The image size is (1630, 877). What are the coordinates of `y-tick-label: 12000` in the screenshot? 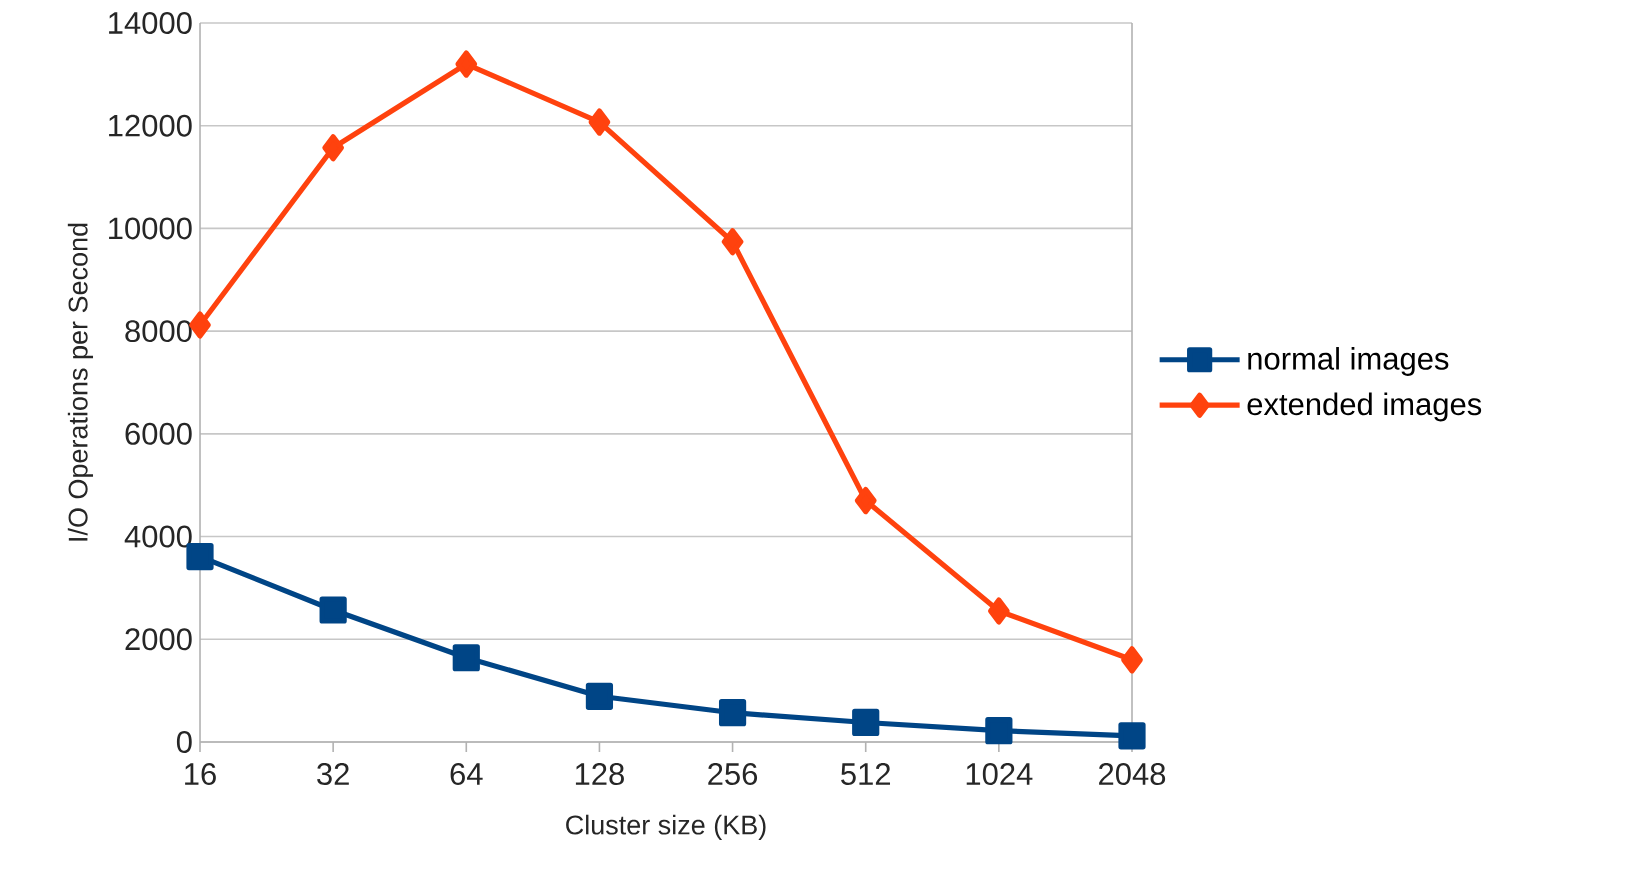 It's located at (150, 125).